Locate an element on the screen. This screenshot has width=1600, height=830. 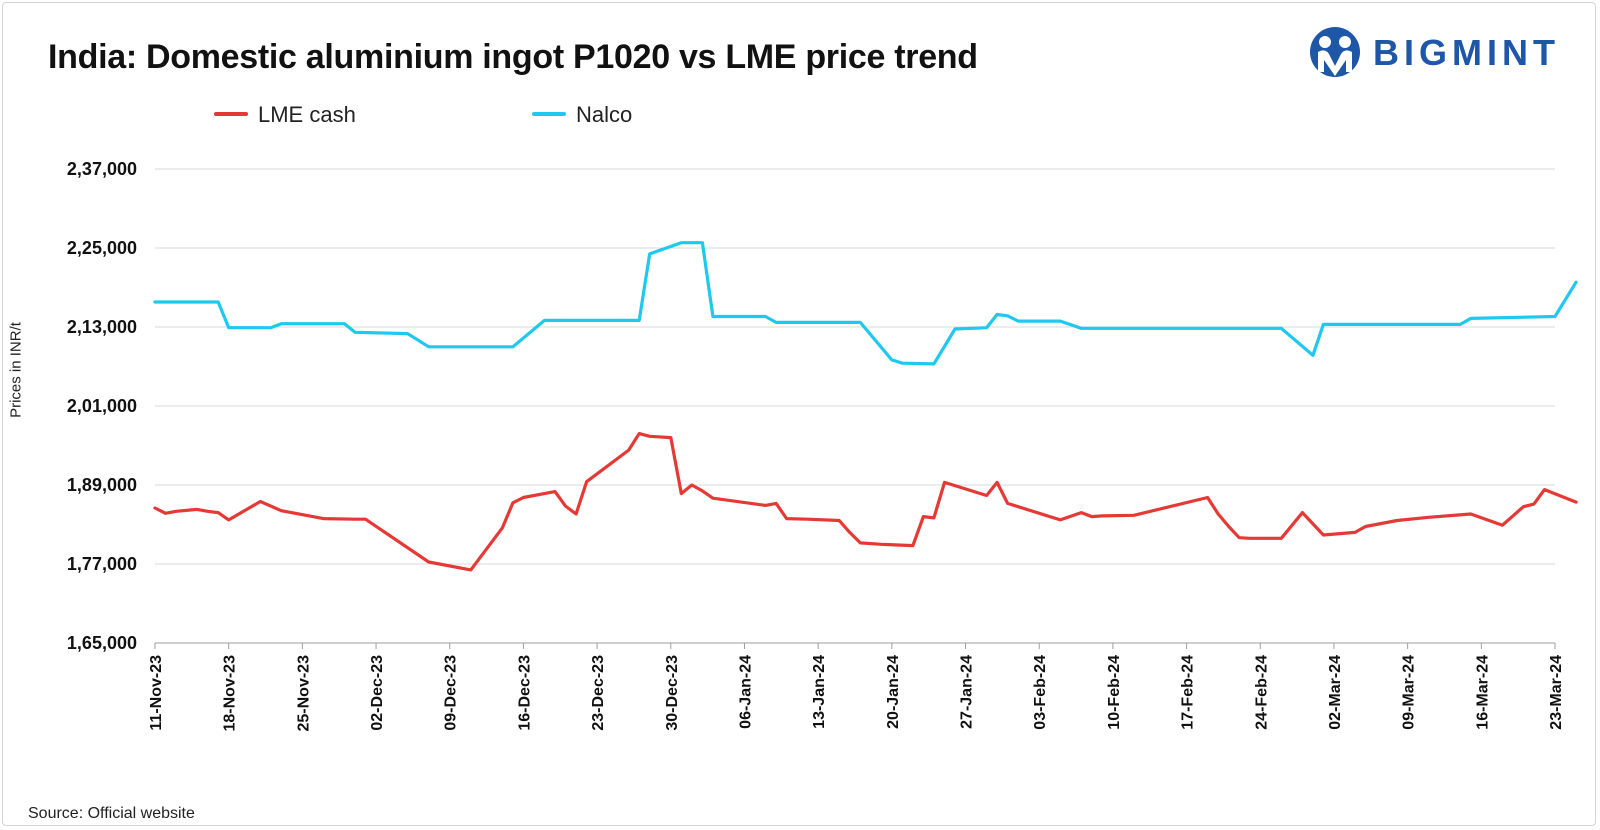
y-tick-label: 2,01,000 is located at coordinates (102, 406).